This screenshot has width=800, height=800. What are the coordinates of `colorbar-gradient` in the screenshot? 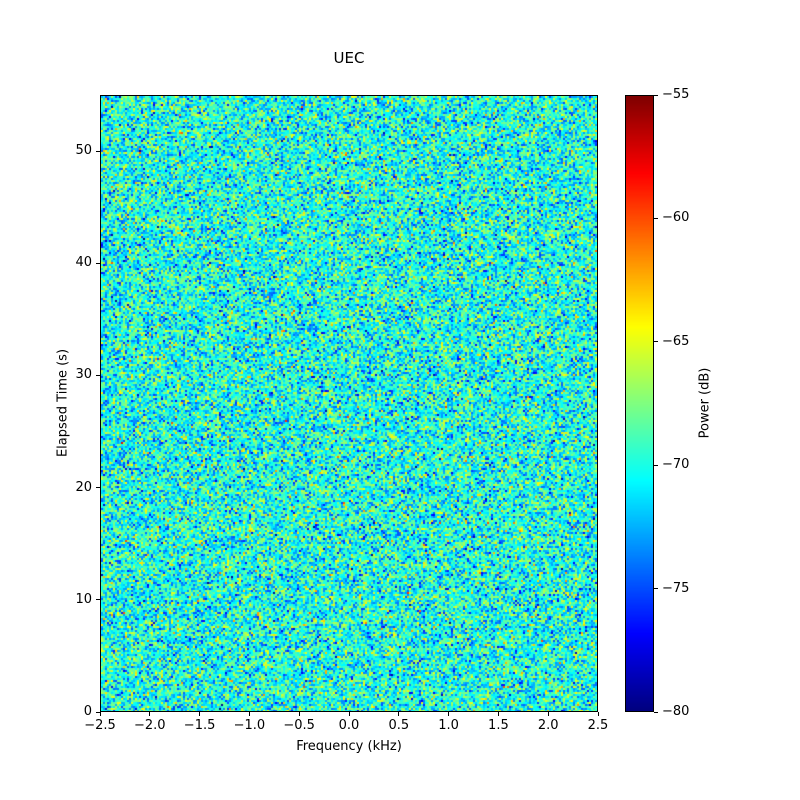 It's located at (639, 403).